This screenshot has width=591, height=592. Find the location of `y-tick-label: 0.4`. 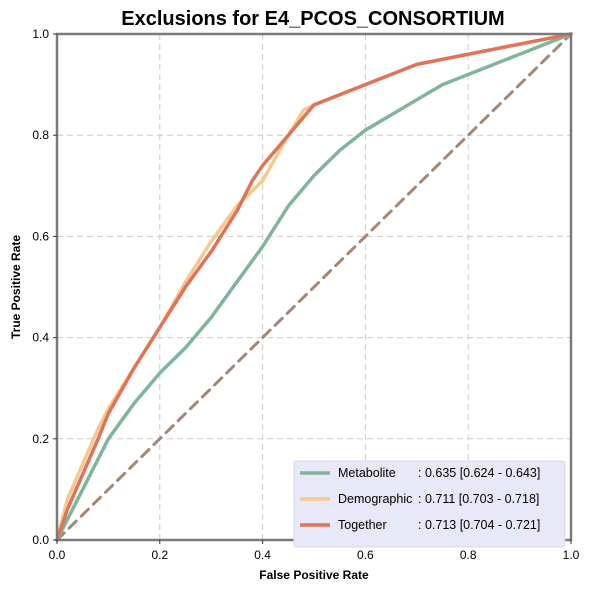

y-tick-label: 0.4 is located at coordinates (40, 338).